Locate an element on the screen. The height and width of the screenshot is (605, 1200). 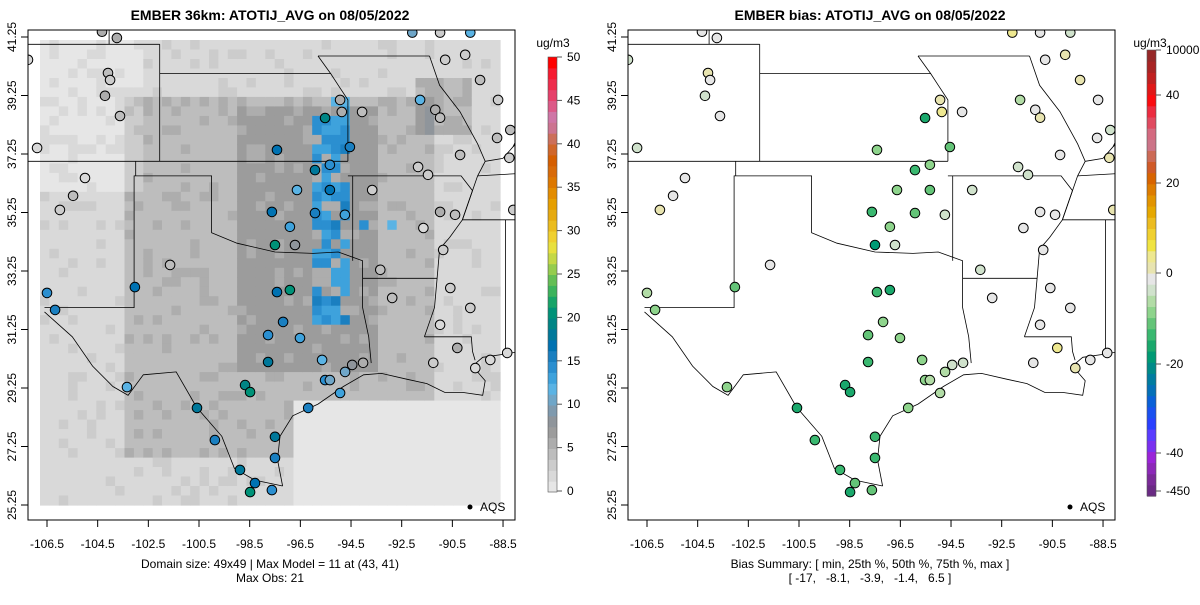
colorbar-tick-label: 20 is located at coordinates (574, 317).